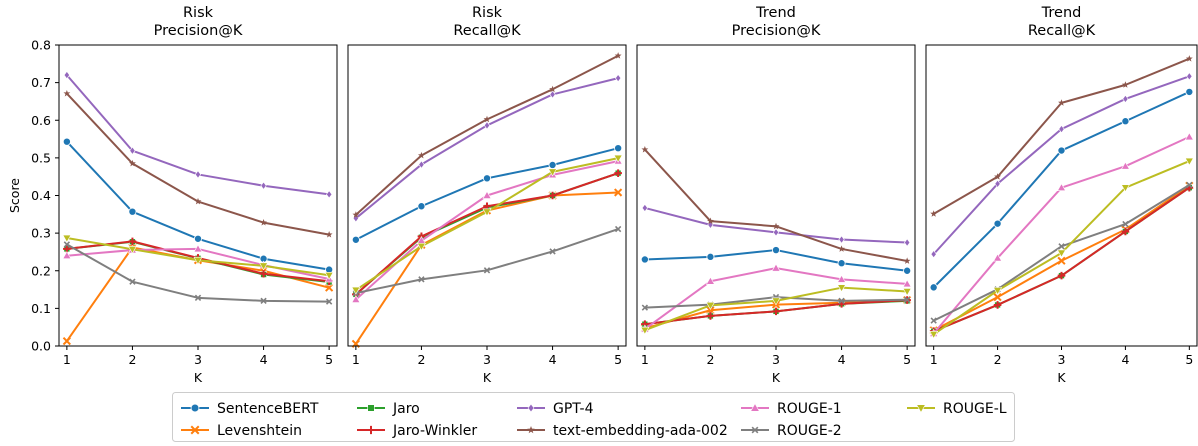 The image size is (1198, 446). Describe the element at coordinates (776, 31) in the screenshot. I see `panel-title-line2: Precision@K` at that location.